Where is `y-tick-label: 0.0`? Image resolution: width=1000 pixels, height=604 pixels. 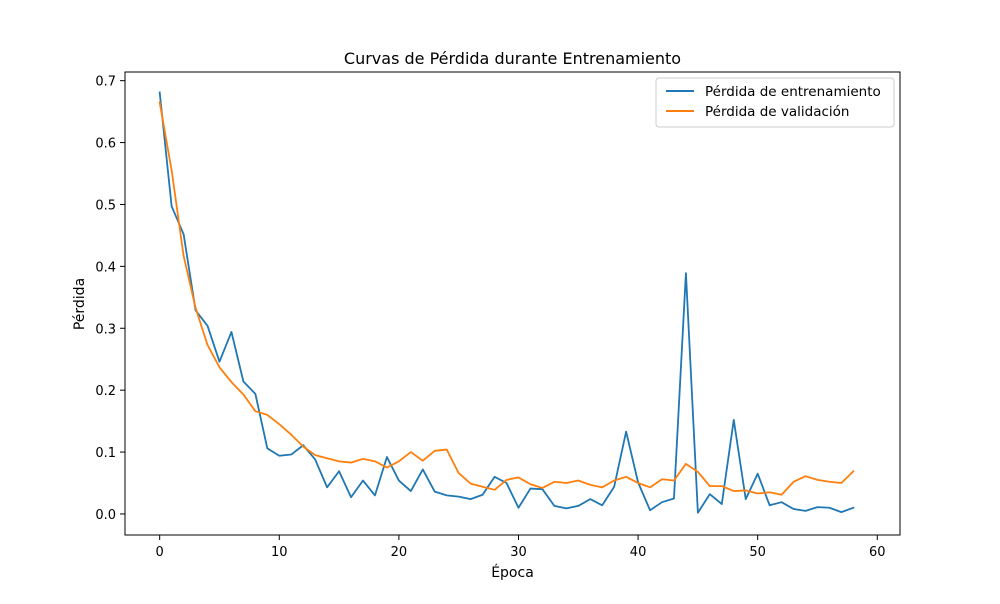 y-tick-label: 0.0 is located at coordinates (105, 515).